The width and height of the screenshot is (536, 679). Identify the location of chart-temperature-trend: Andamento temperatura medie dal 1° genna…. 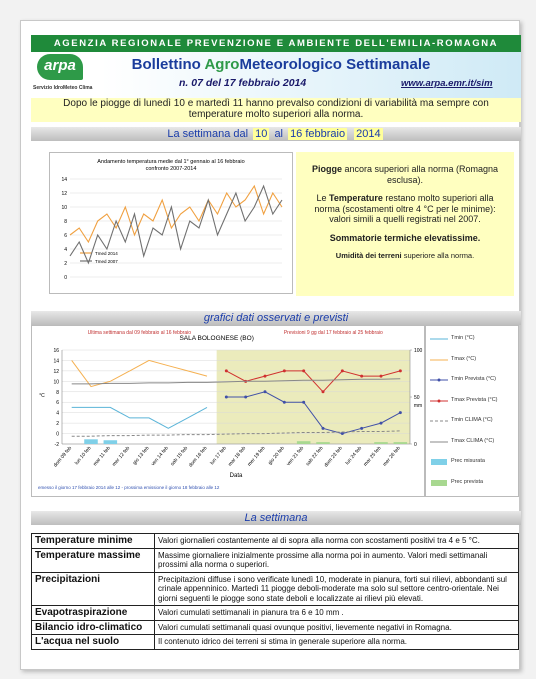
(171, 223).